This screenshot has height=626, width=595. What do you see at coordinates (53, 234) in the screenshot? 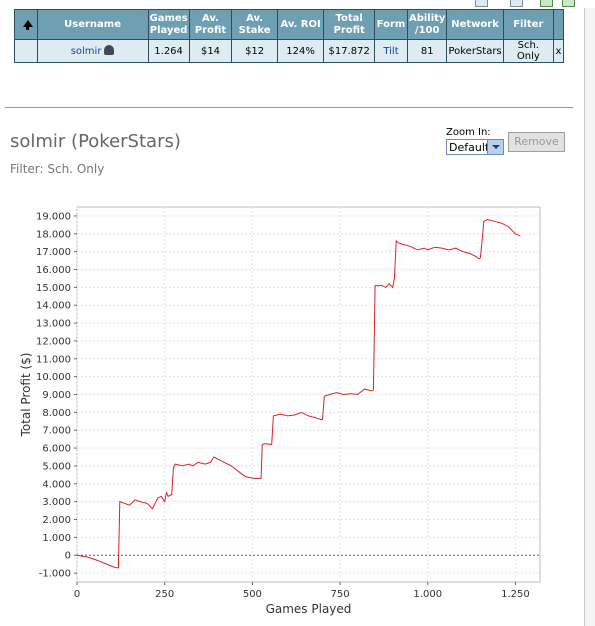
I see `y-tick-label: 18.000` at bounding box center [53, 234].